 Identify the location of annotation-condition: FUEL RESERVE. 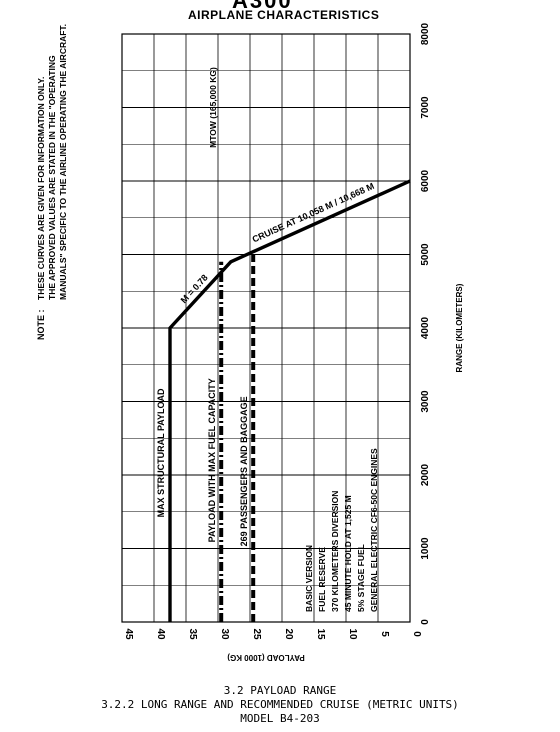
(322, 579).